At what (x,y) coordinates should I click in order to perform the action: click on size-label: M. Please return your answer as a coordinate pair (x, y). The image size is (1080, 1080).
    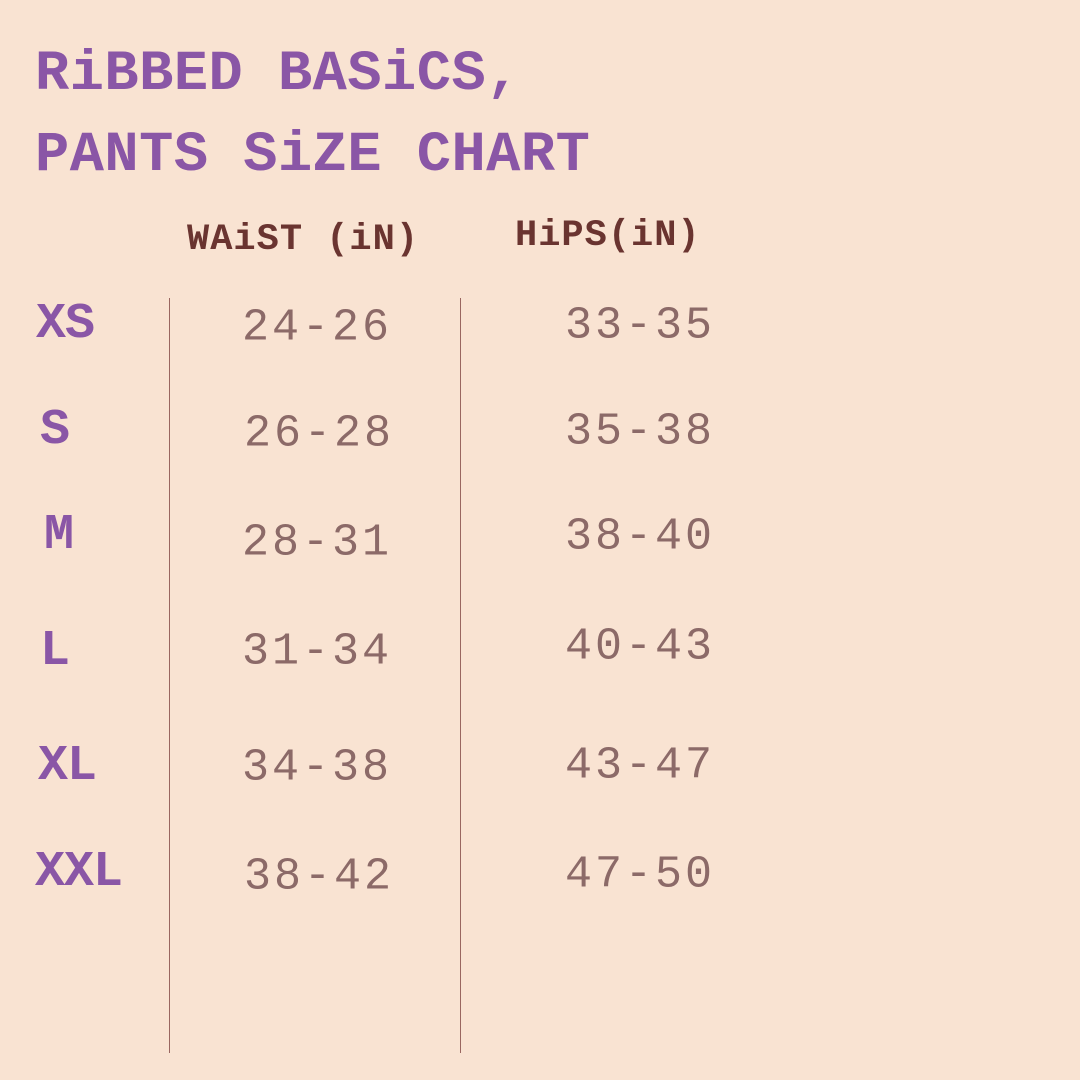
    Looking at the image, I should click on (59, 535).